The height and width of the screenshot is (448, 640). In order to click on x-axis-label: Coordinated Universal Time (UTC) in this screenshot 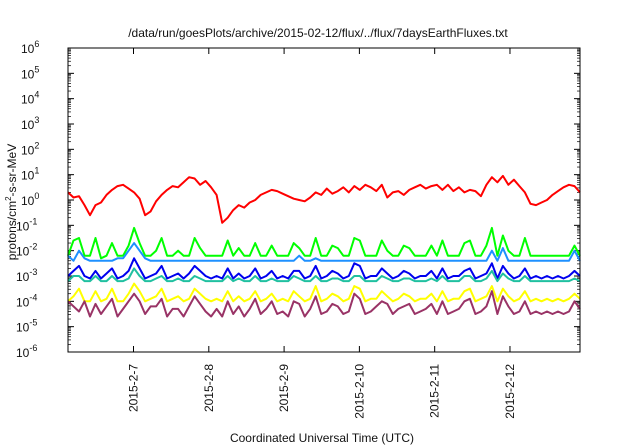, I will do `click(322, 438)`.